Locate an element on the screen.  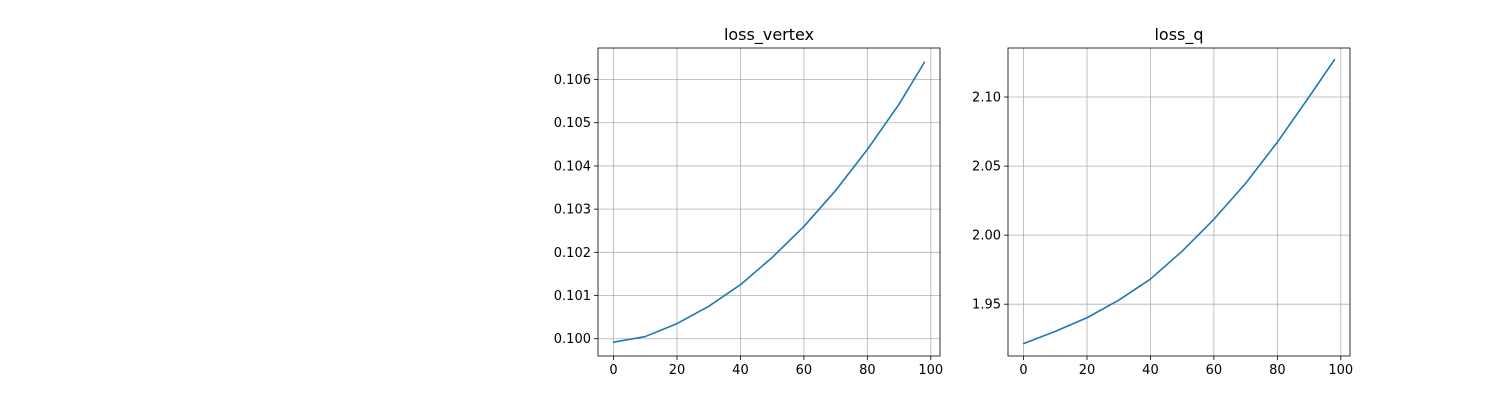
loss-q-xtick-label: 20 is located at coordinates (1087, 370).